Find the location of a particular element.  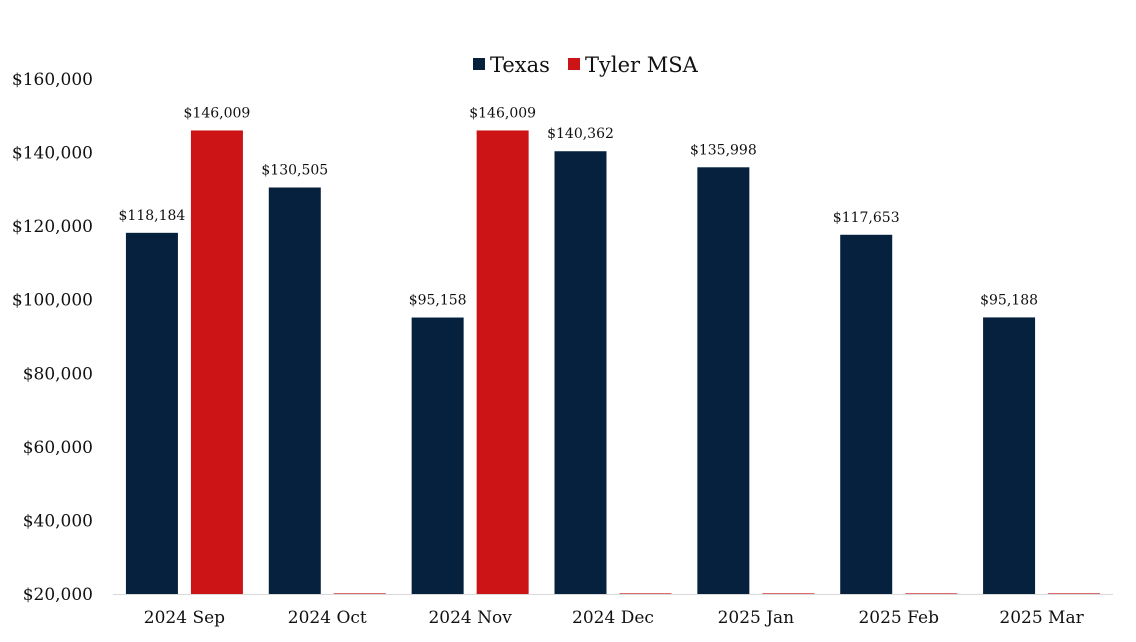

data-label-texas-2024-sep: $118,184 is located at coordinates (152, 216).